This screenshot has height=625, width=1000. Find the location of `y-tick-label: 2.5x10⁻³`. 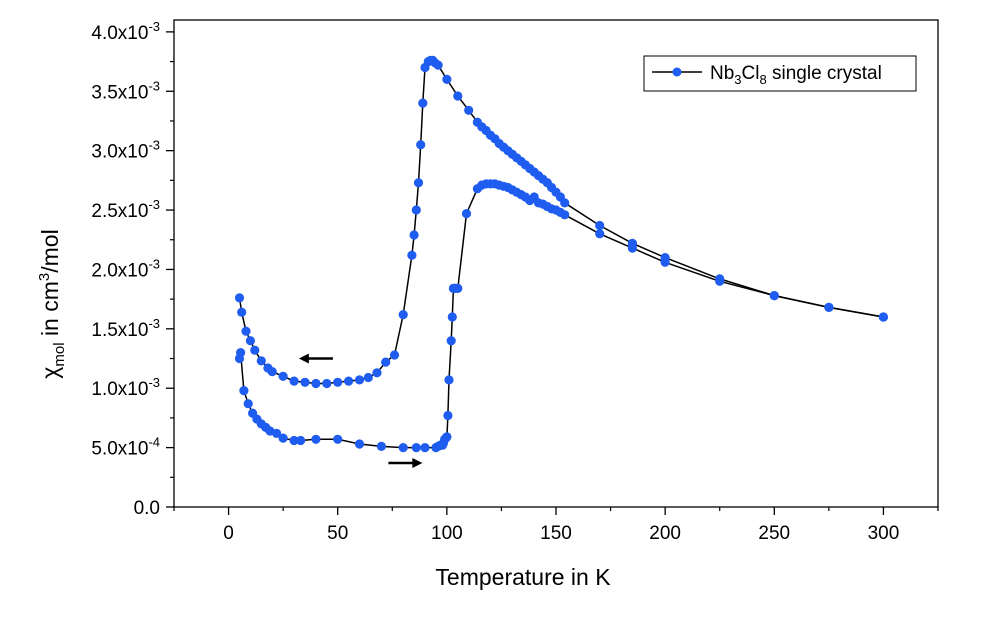

y-tick-label: 2.5x10⁻³ is located at coordinates (125, 209).